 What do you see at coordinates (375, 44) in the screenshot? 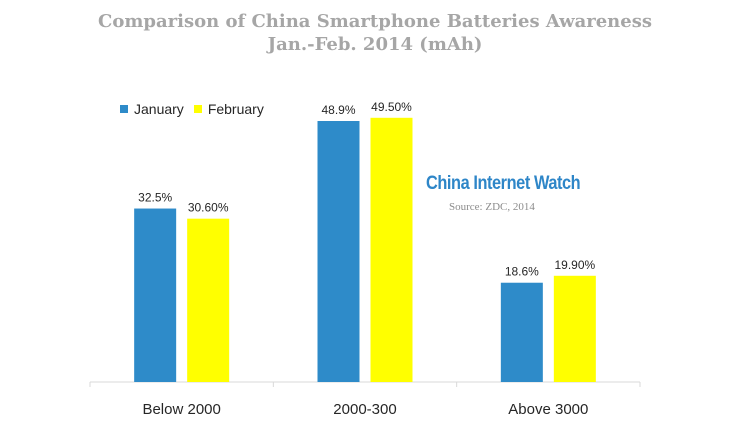
I see `chart-subtitle: Jan.-Feb. 2014 (mAh)` at bounding box center [375, 44].